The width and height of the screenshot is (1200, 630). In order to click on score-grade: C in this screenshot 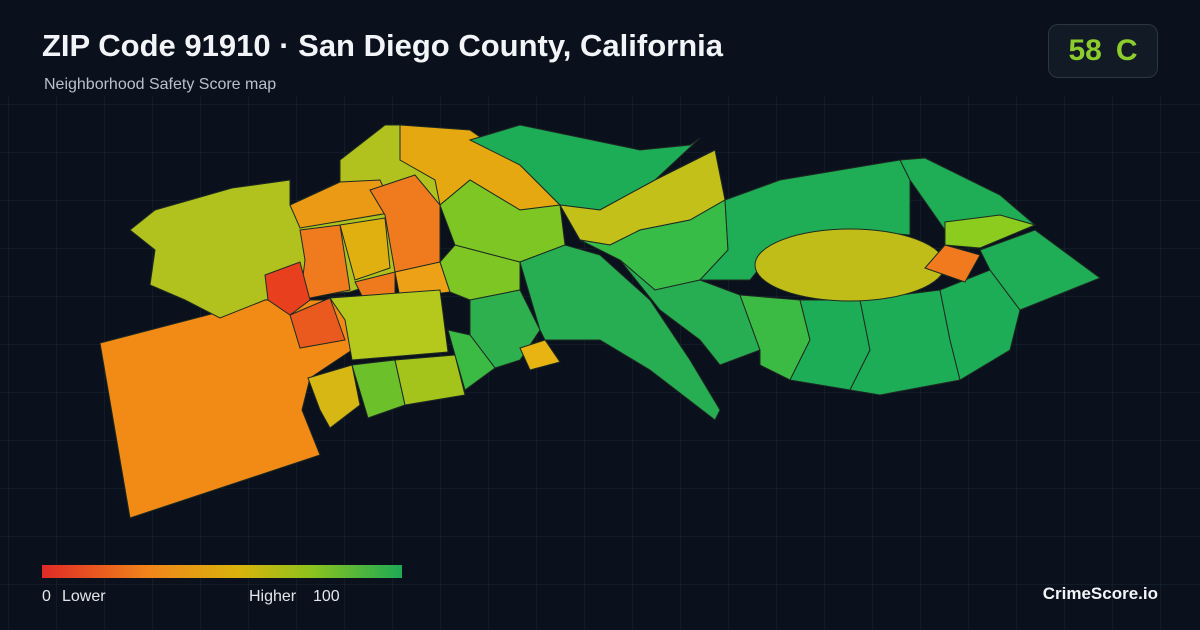, I will do `click(1126, 50)`.